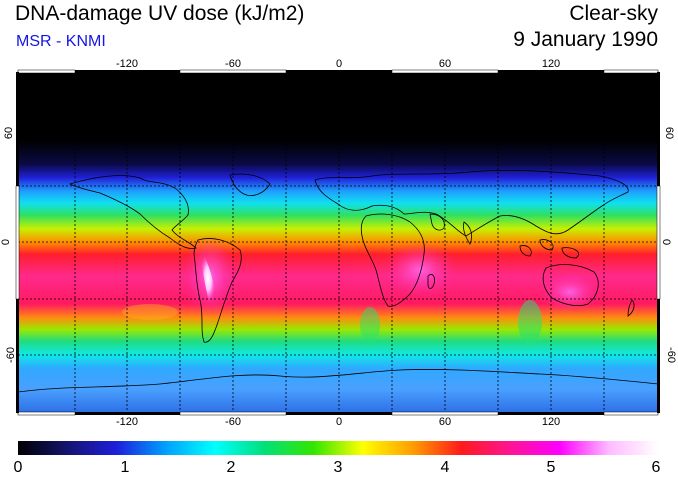 The image size is (678, 480). I want to click on sky-condition-label: Clear-sky, so click(613, 13).